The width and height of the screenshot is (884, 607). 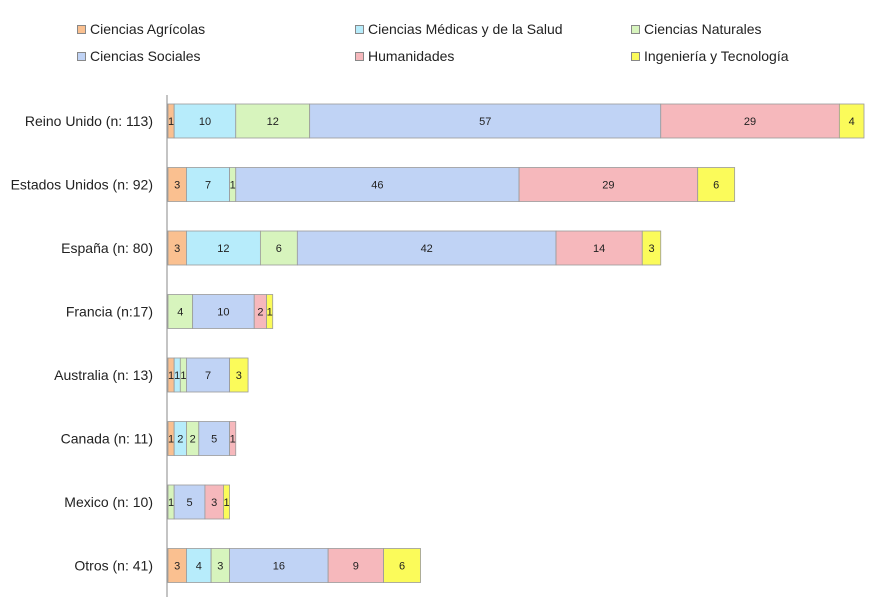 I want to click on legend-item-ingenieria-y-tecnologia: Ingeniería y Tecnología, so click(x=710, y=56).